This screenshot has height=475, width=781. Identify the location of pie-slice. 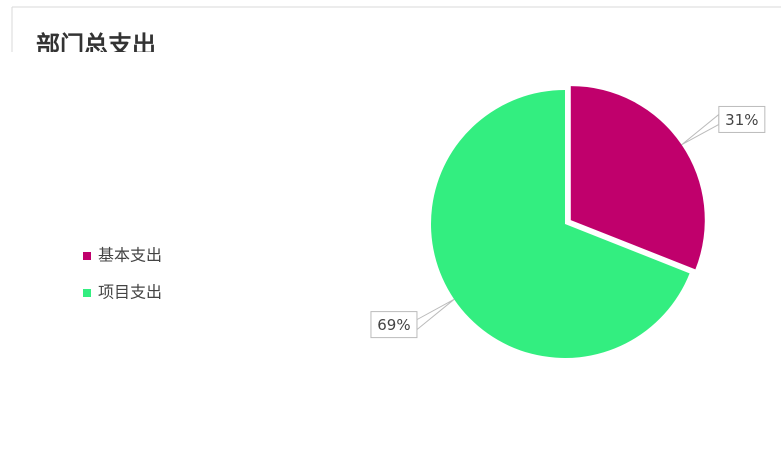
(637, 178).